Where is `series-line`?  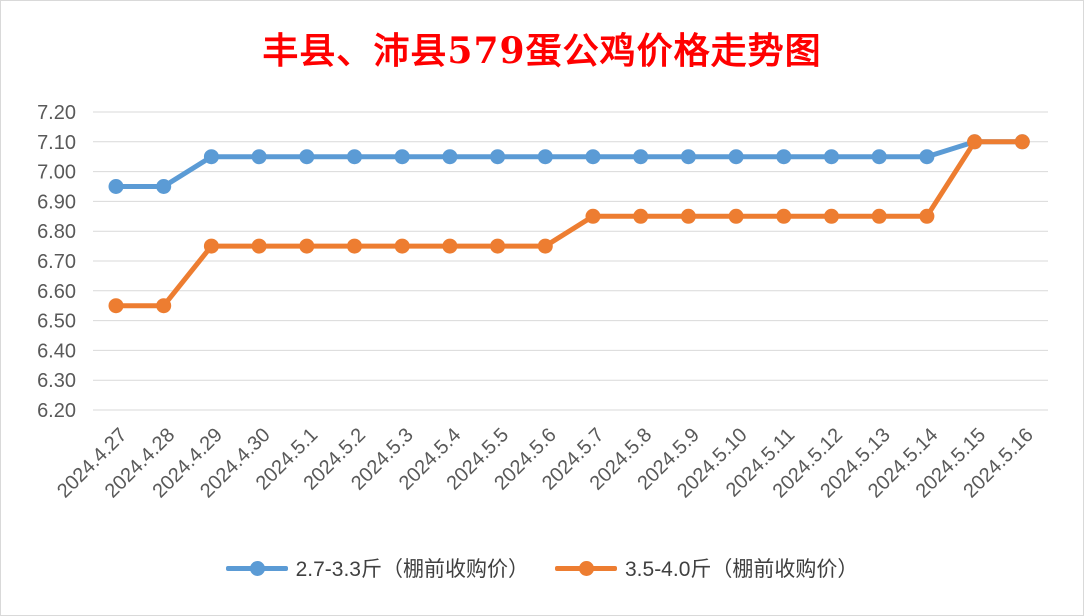 series-line is located at coordinates (569, 164).